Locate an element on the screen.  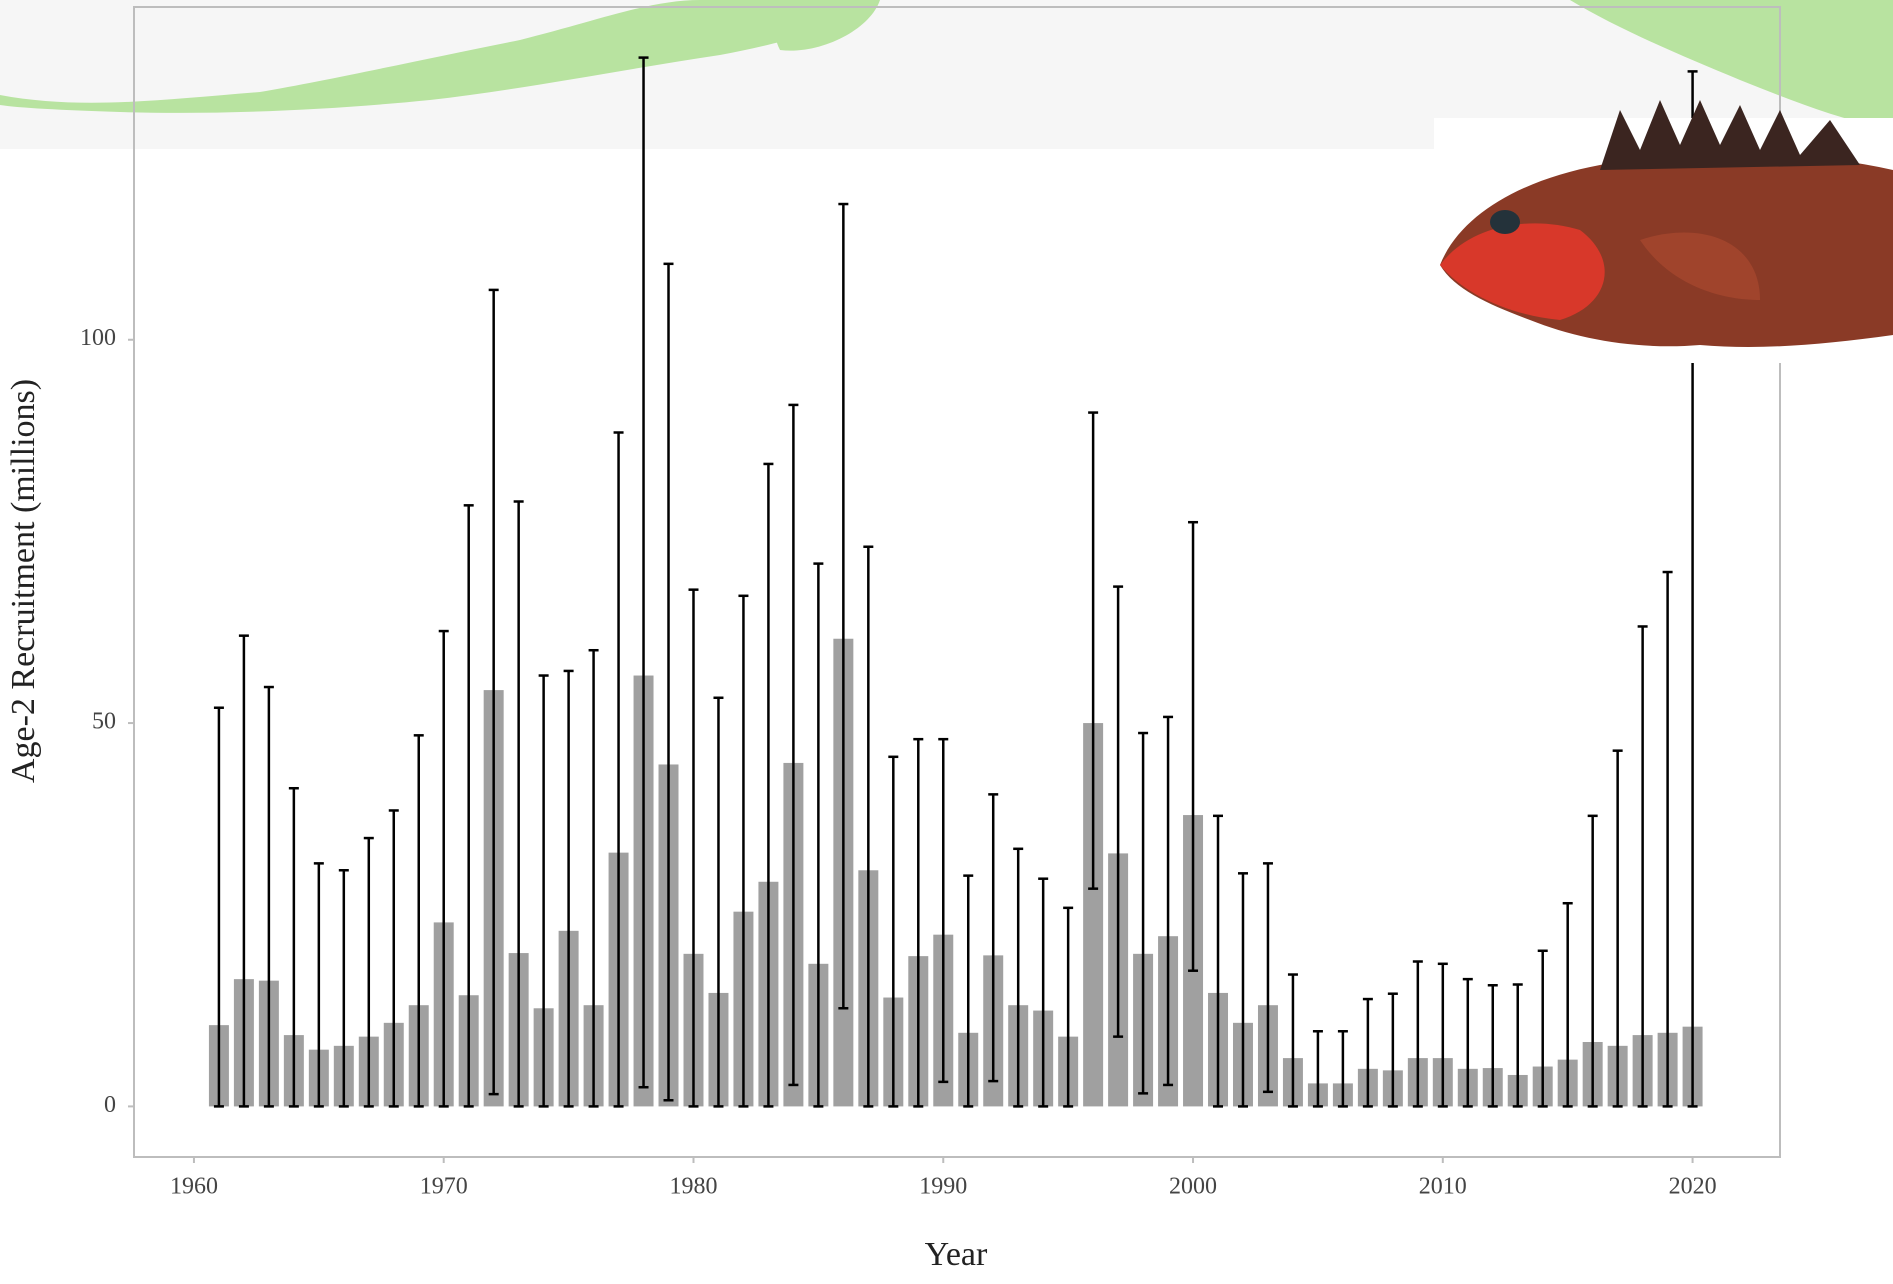
bar is located at coordinates (1093, 915).